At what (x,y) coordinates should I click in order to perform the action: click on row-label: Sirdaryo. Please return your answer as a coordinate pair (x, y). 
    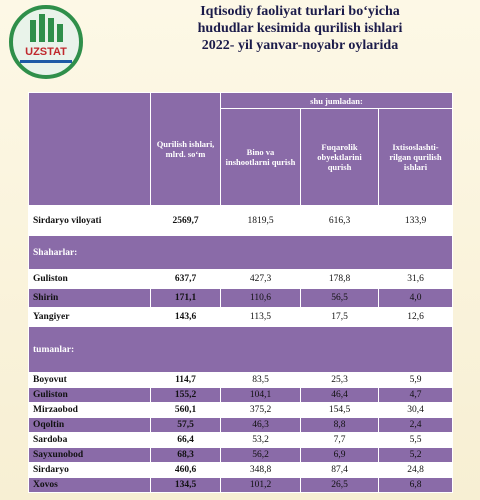
    Looking at the image, I should click on (89, 470).